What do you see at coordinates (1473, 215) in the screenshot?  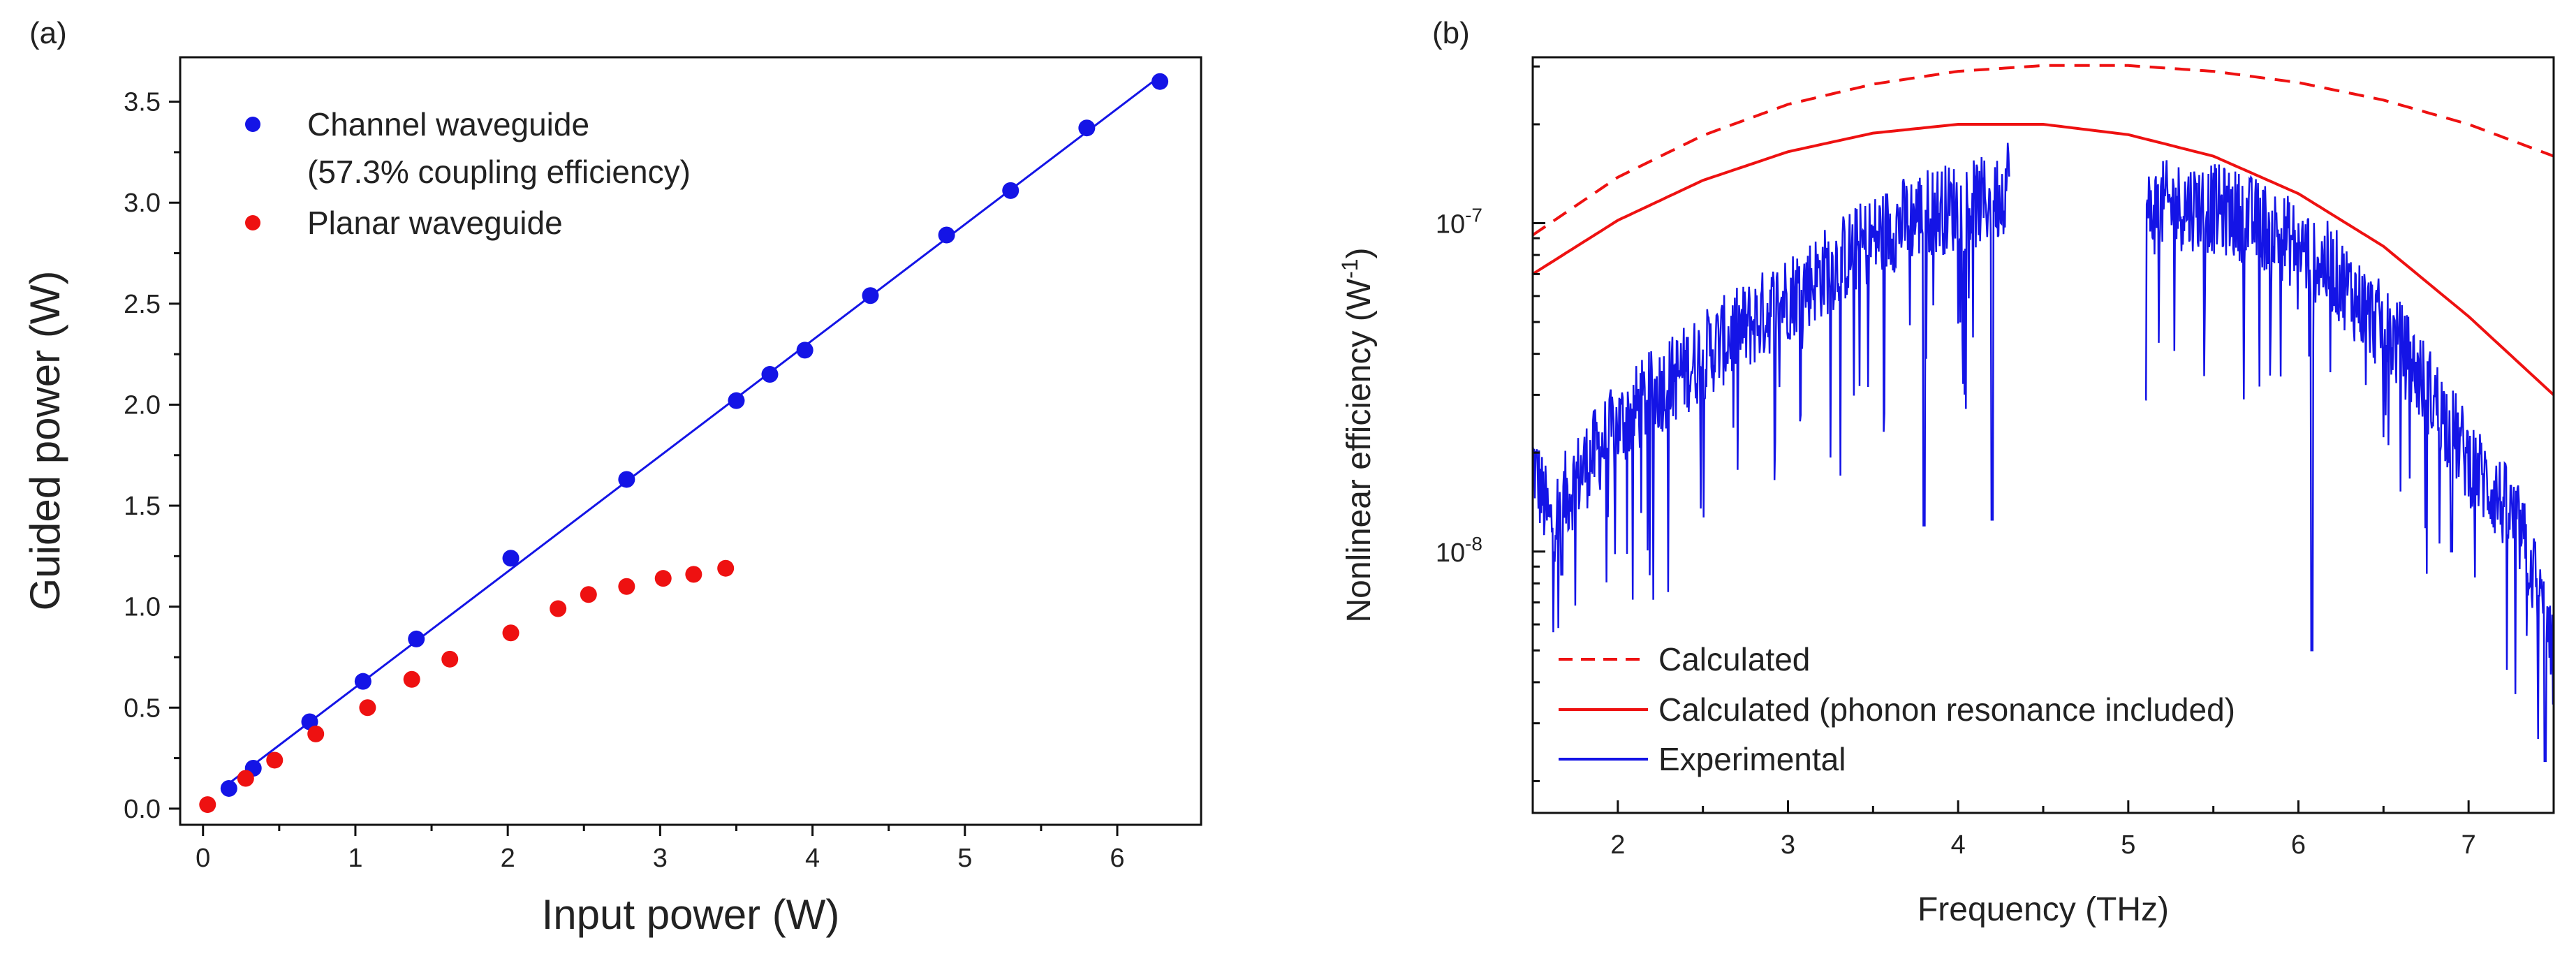 I see `y-tick-exponent: -7` at bounding box center [1473, 215].